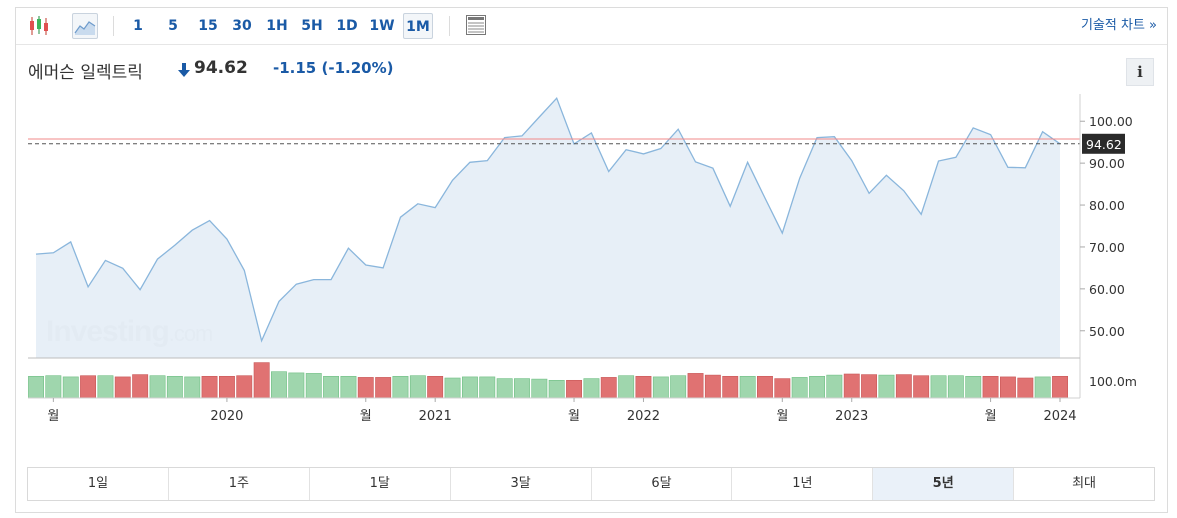 The width and height of the screenshot is (1177, 518). What do you see at coordinates (1059, 416) in the screenshot?
I see `x-tick-label: 2024` at bounding box center [1059, 416].